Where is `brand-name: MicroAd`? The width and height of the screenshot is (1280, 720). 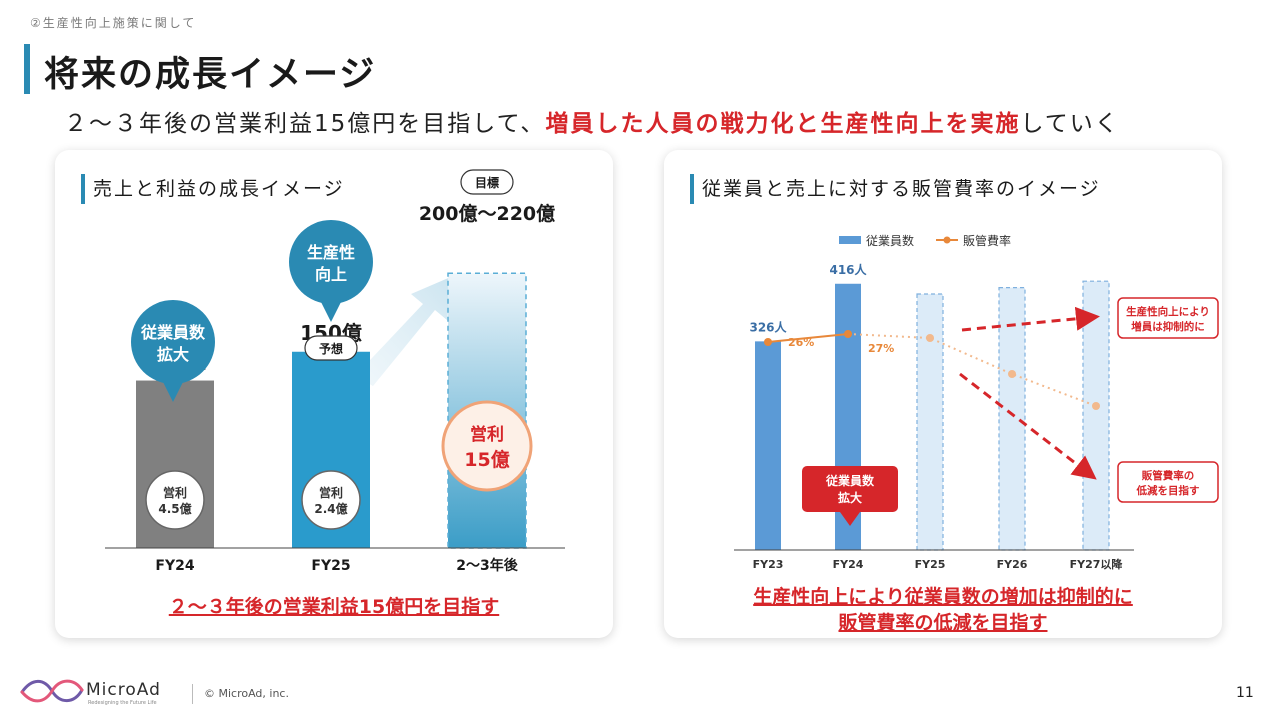
brand-name: MicroAd is located at coordinates (123, 690).